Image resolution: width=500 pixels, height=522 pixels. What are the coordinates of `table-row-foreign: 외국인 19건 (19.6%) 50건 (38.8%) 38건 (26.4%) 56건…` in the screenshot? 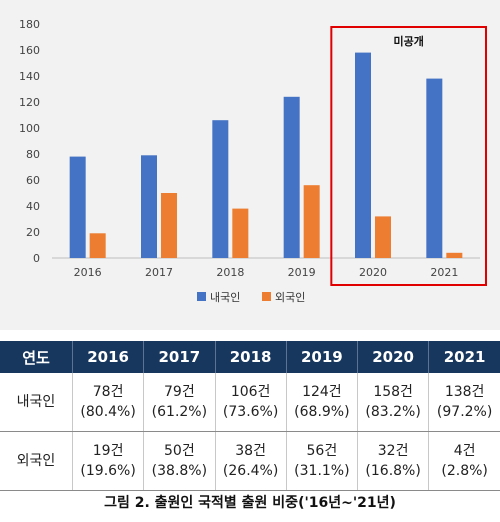 It's located at (250, 461).